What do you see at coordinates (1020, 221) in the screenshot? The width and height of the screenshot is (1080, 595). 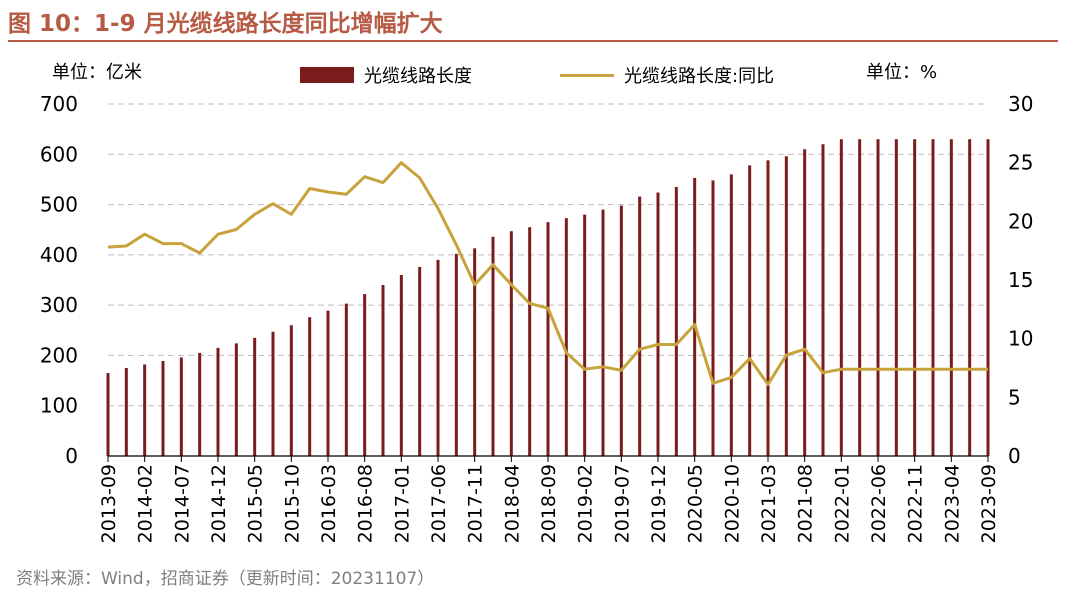 I see `y-right-tick-label: 20` at bounding box center [1020, 221].